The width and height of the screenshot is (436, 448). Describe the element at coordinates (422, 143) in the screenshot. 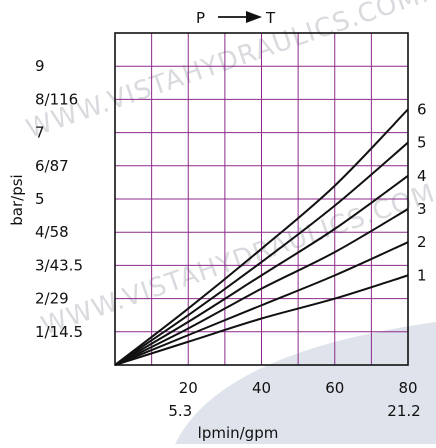

I see `series-label: 5` at that location.